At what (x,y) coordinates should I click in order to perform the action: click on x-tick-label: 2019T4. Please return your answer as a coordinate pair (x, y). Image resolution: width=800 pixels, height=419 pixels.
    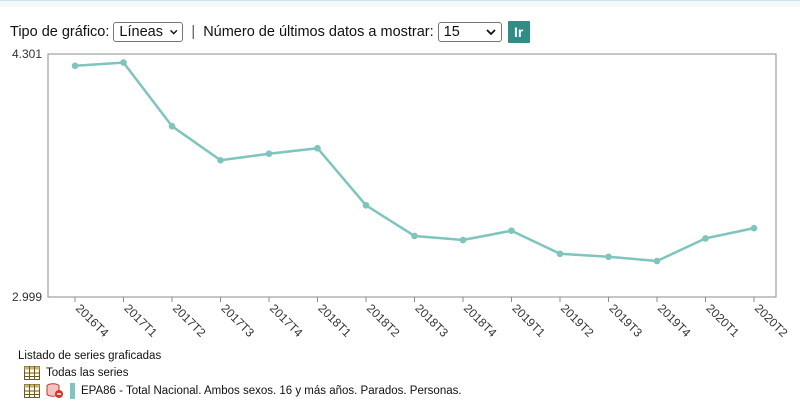
    Looking at the image, I should click on (674, 320).